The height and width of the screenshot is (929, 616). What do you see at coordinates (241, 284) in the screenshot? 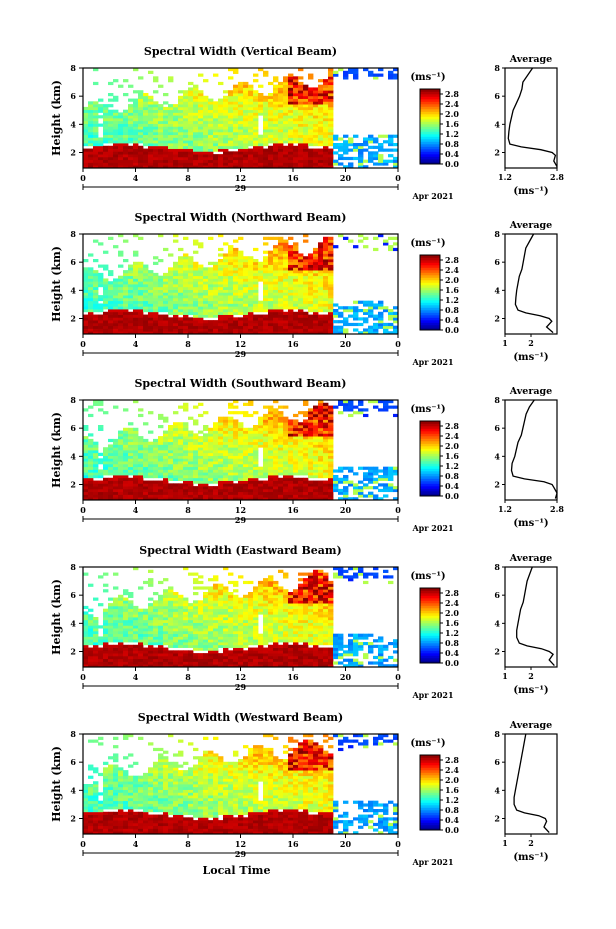
I see `heatmap` at bounding box center [241, 284].